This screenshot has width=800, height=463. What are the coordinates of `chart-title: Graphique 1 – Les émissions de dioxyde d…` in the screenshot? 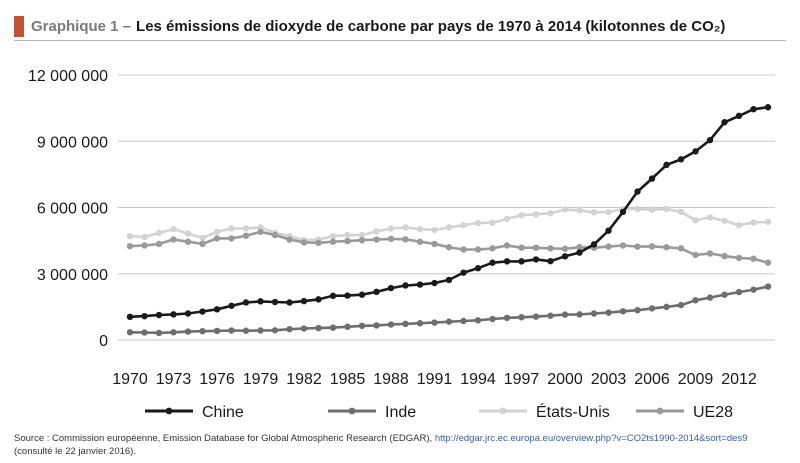 It's located at (369, 26).